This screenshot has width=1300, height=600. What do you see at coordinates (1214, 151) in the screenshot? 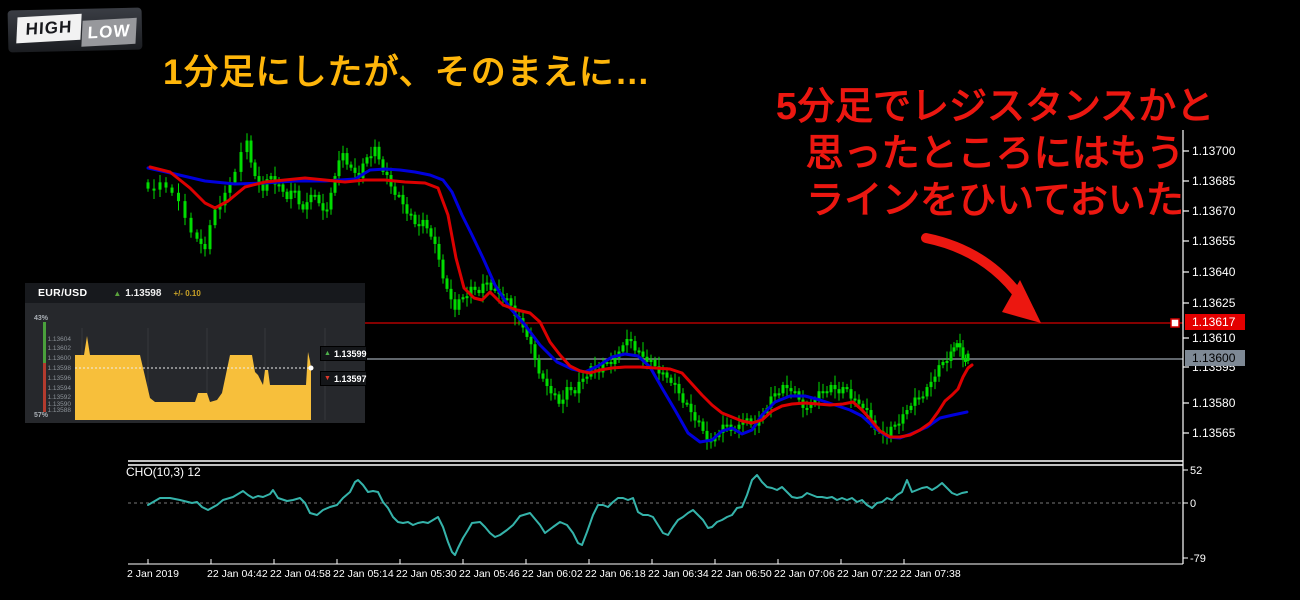
I see `svg-text: 1.13700` at bounding box center [1214, 151].